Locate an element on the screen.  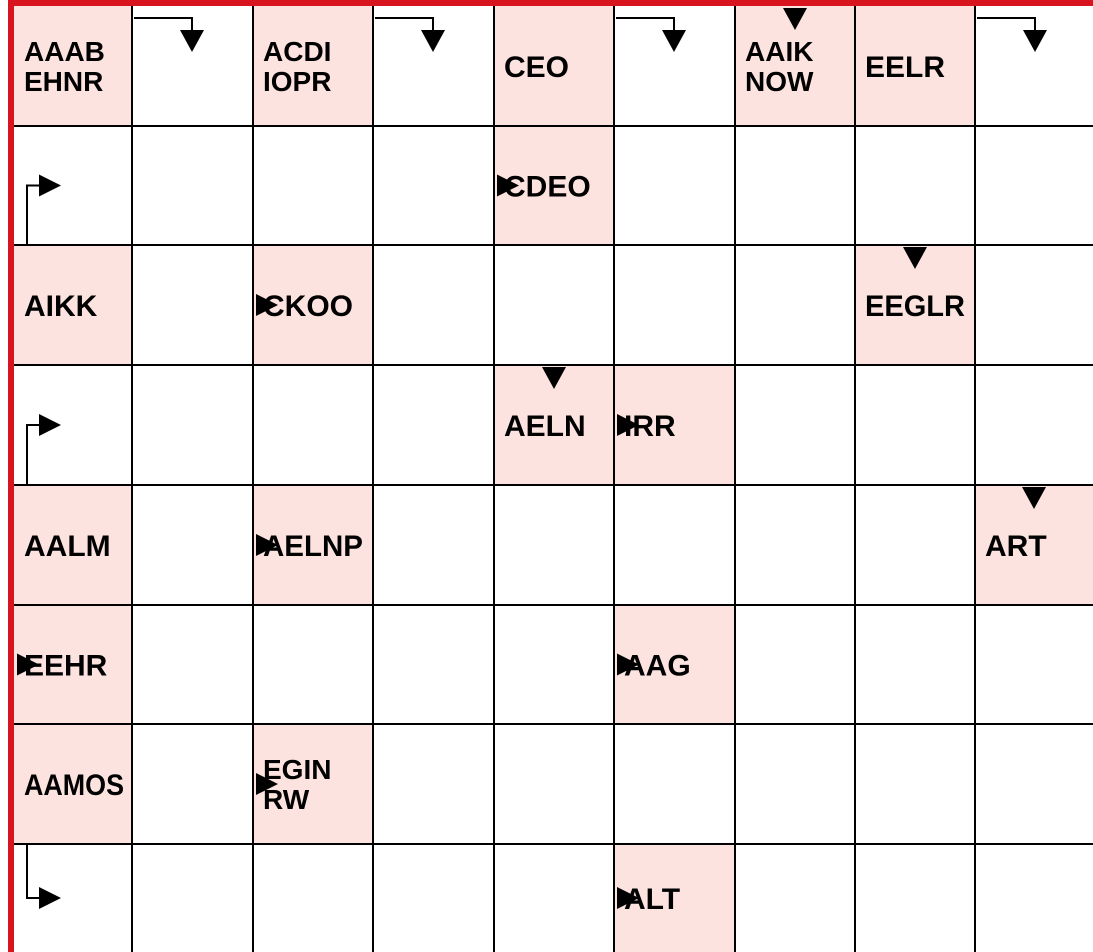
clue-text: AELNP is located at coordinates (313, 546).